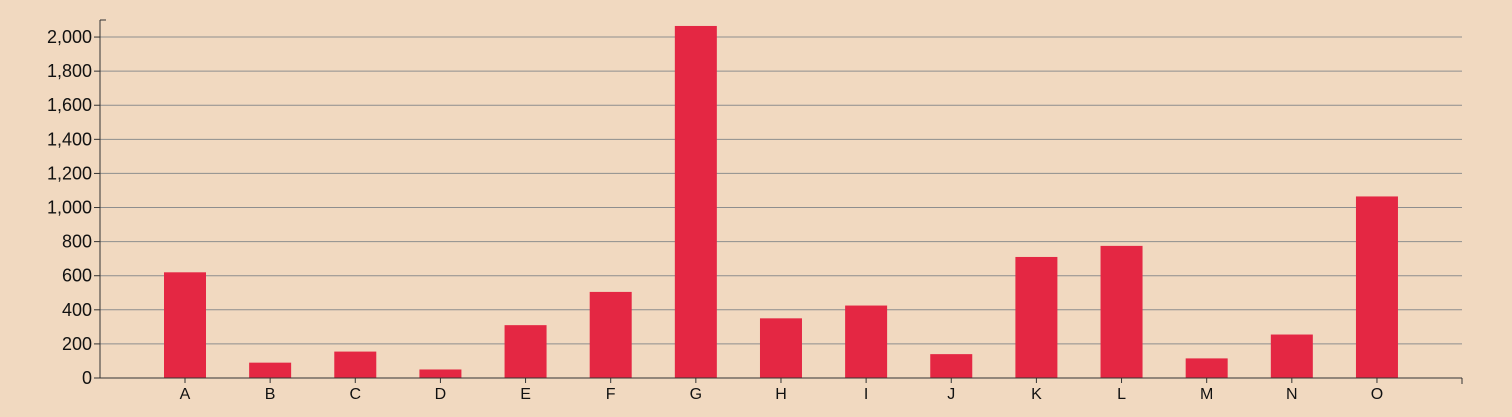  Describe the element at coordinates (355, 394) in the screenshot. I see `x-tick-label: C` at that location.